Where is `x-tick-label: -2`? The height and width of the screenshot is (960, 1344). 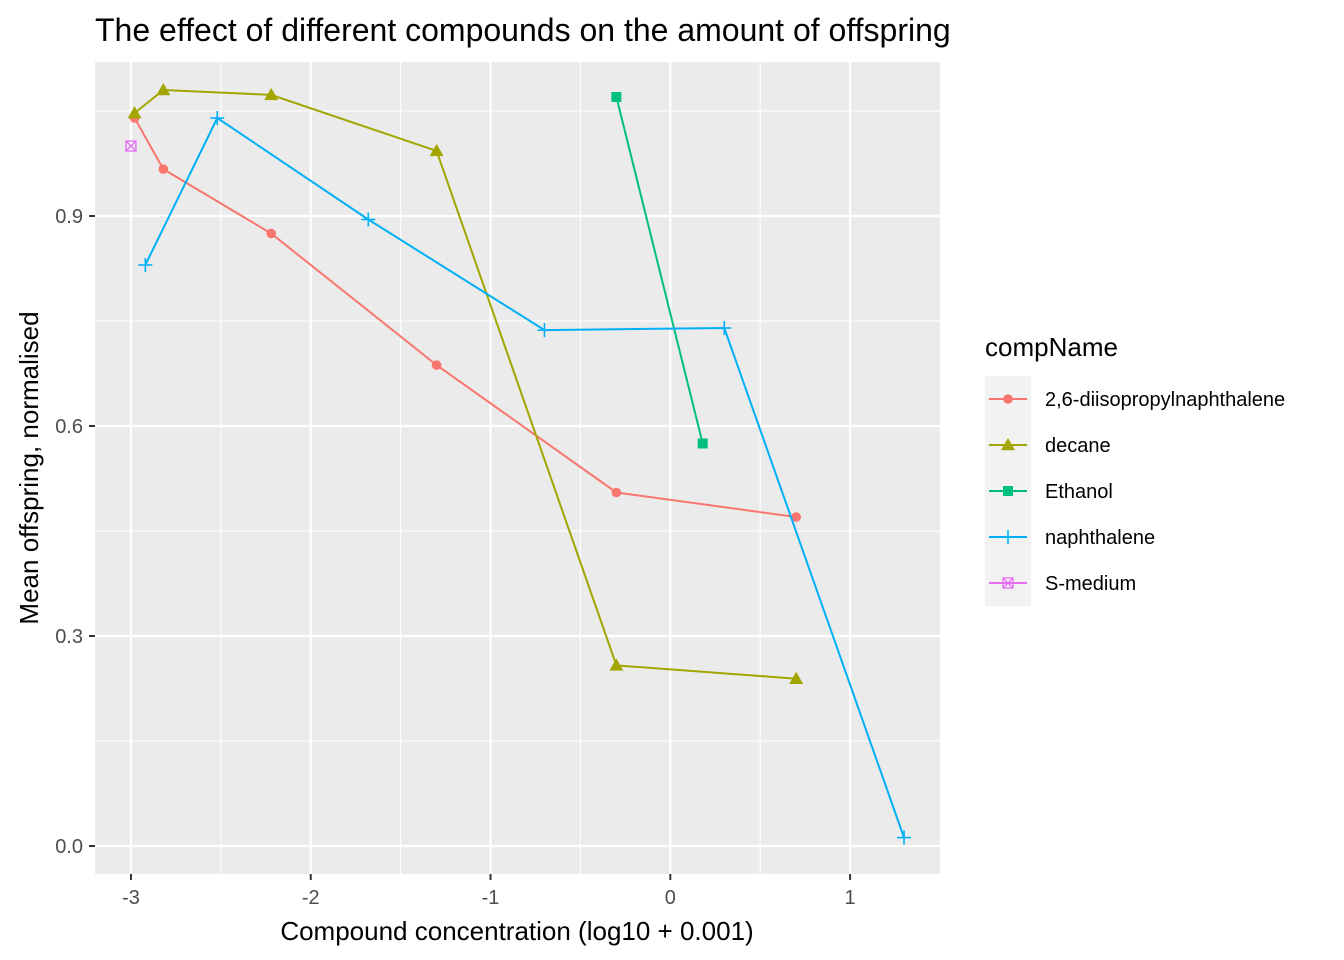 x-tick-label: -2 is located at coordinates (311, 898).